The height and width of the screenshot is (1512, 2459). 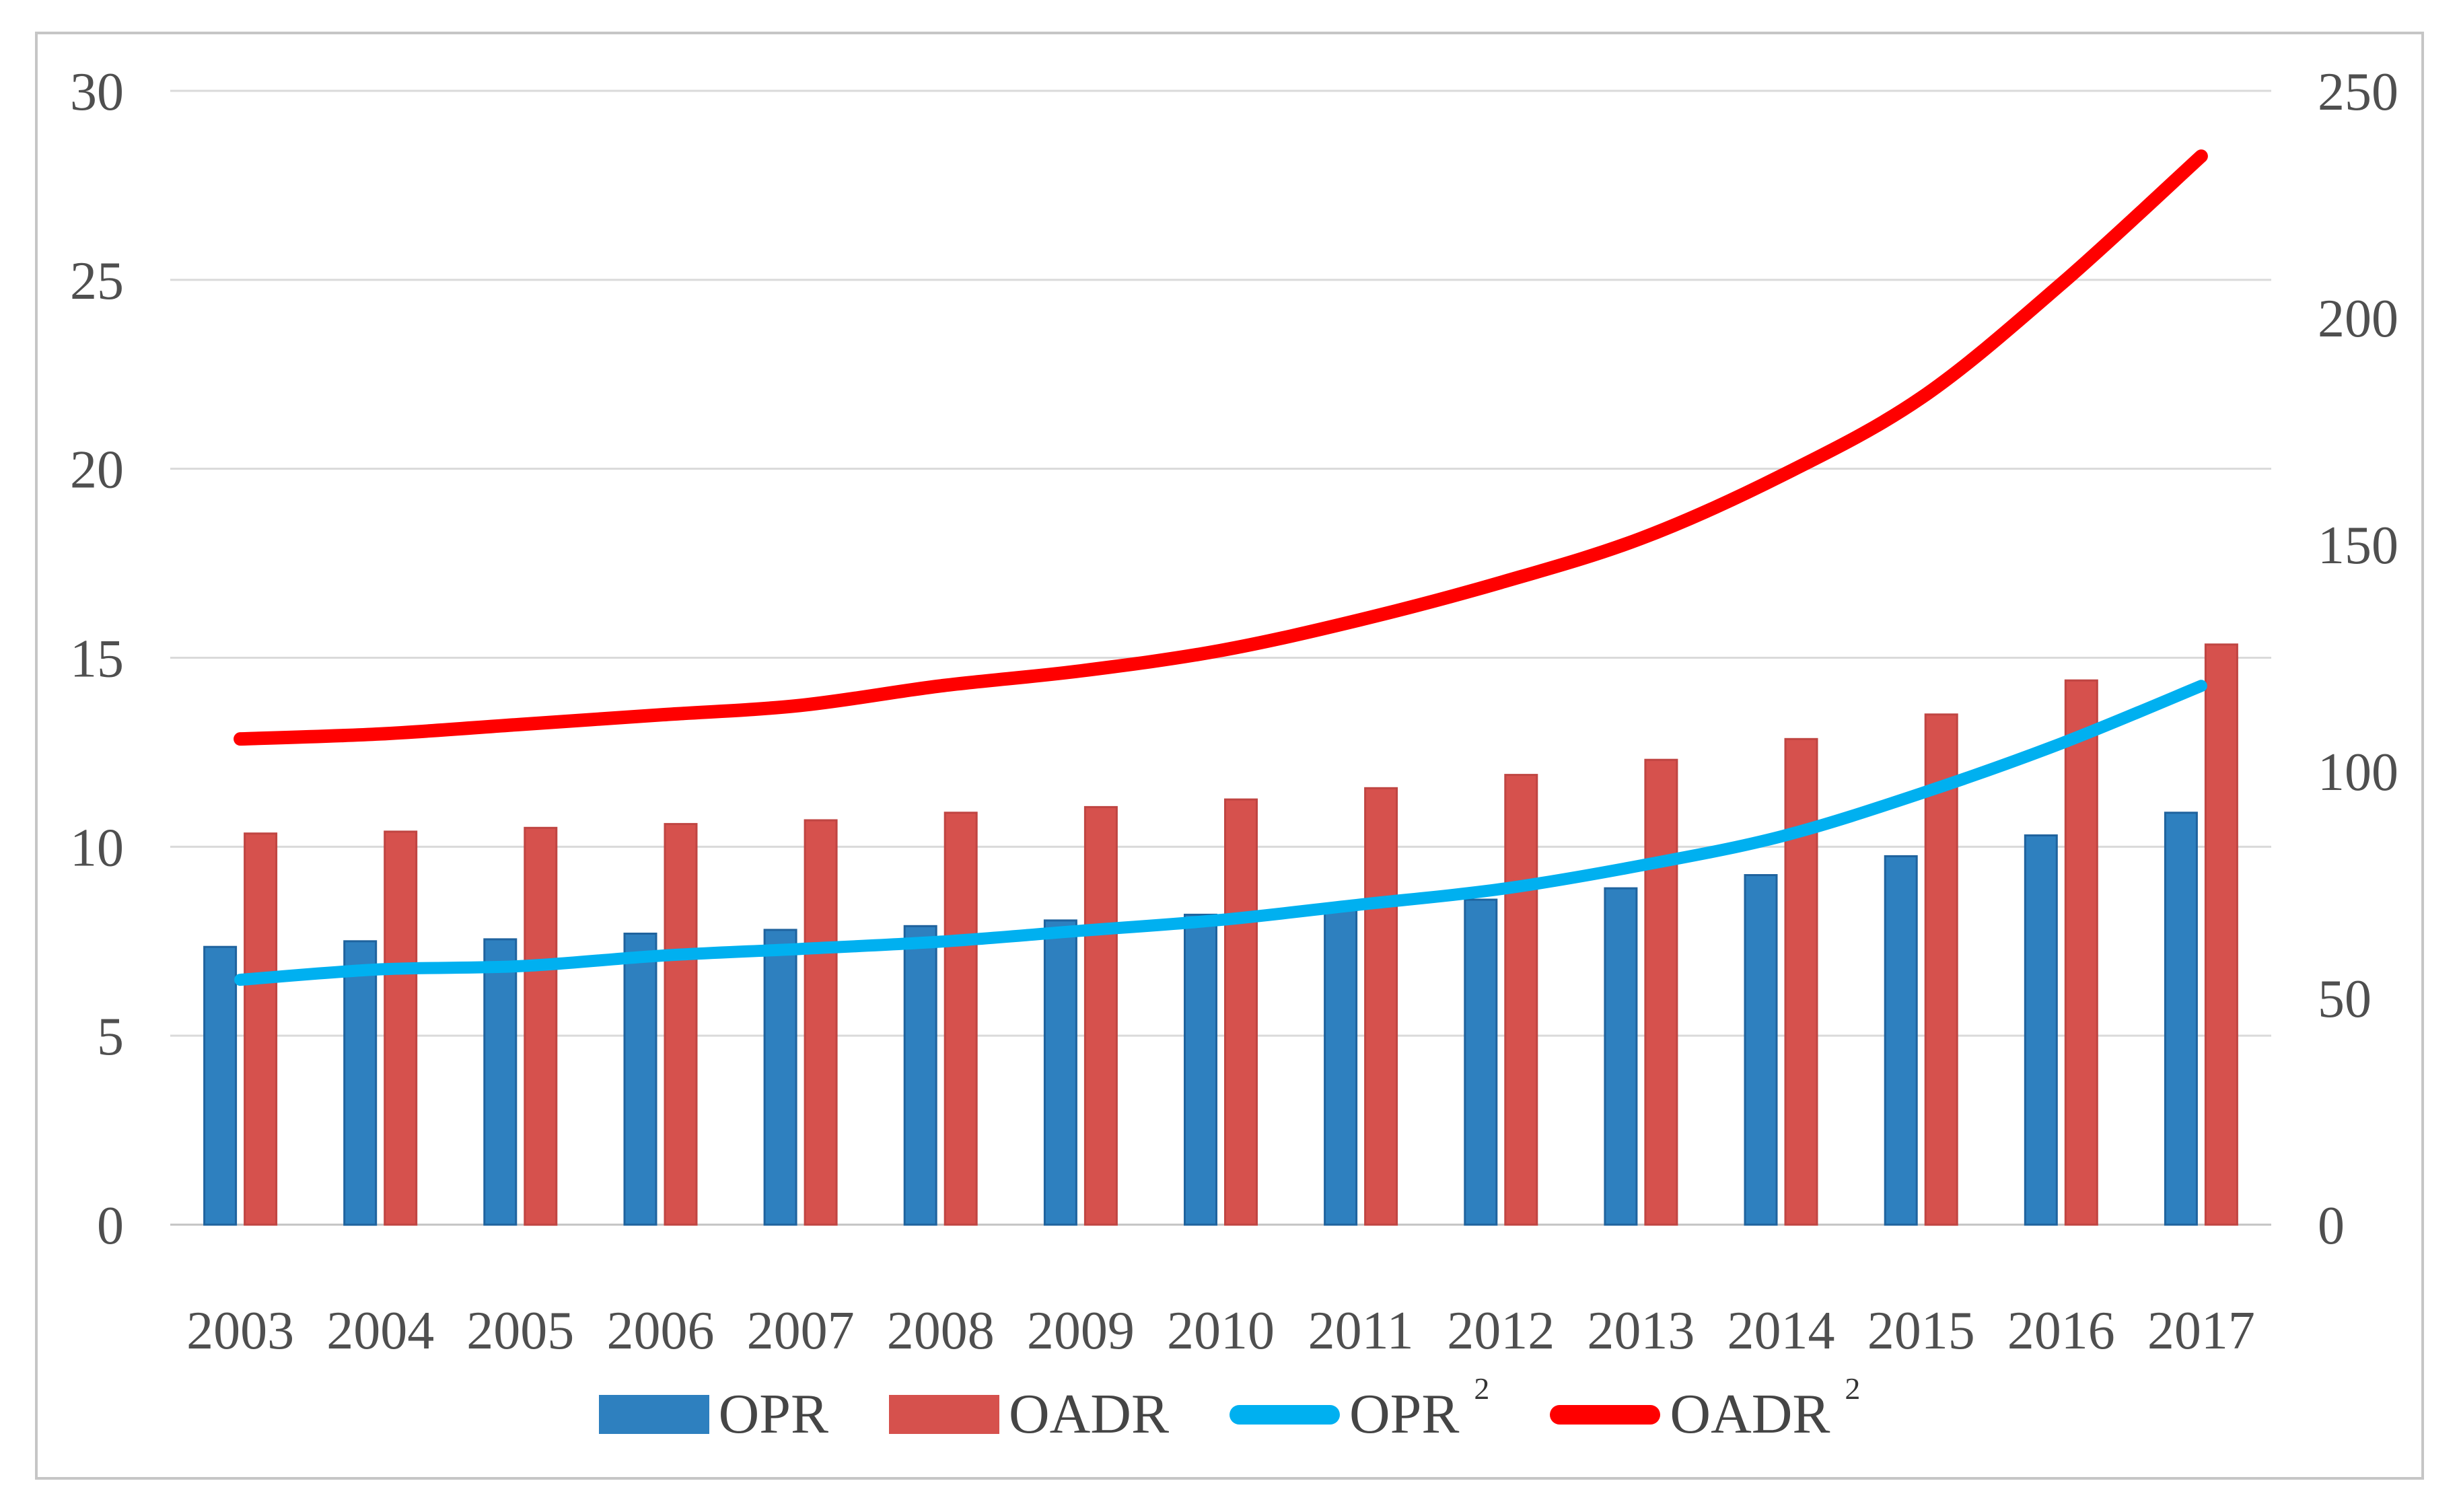 What do you see at coordinates (821, 1022) in the screenshot?
I see `bar-oadr-2007` at bounding box center [821, 1022].